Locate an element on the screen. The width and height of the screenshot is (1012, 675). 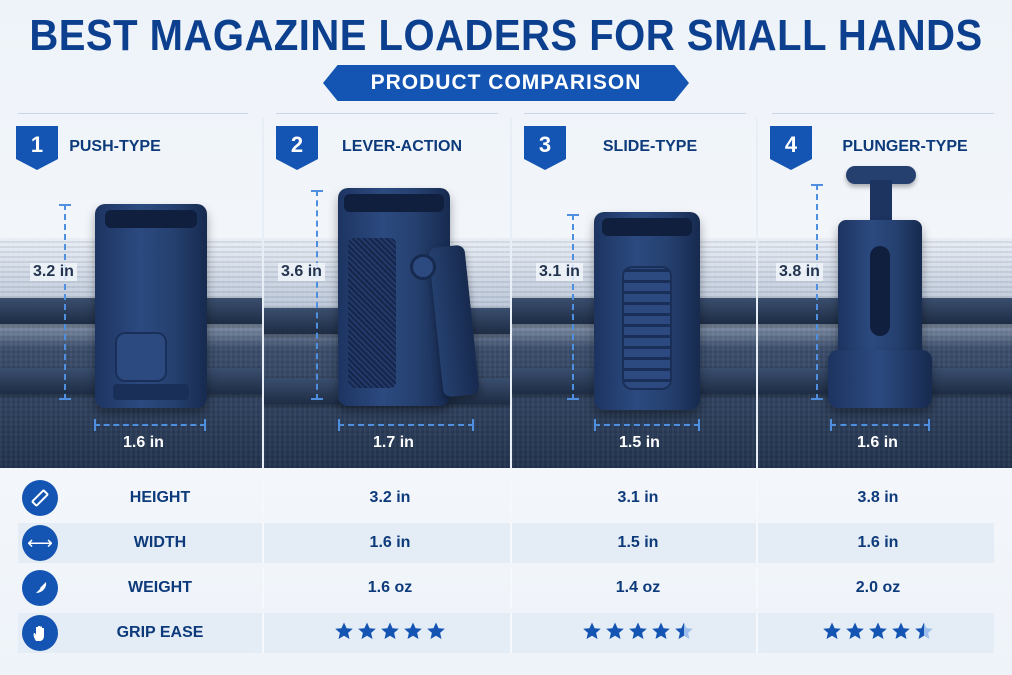
table-row-weight: WEIGHT 1.6 oz 1.4 oz 2.0 oz is located at coordinates (506, 588).